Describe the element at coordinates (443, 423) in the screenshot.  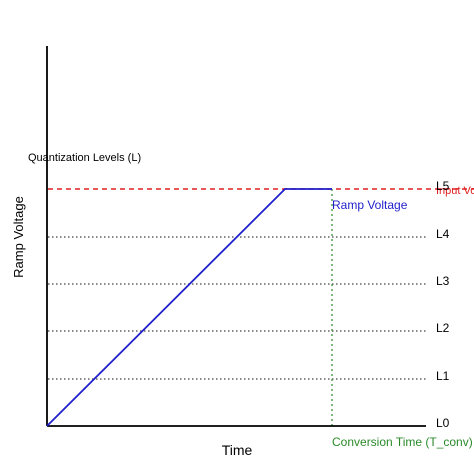
I see `level-label-l0: L0` at that location.